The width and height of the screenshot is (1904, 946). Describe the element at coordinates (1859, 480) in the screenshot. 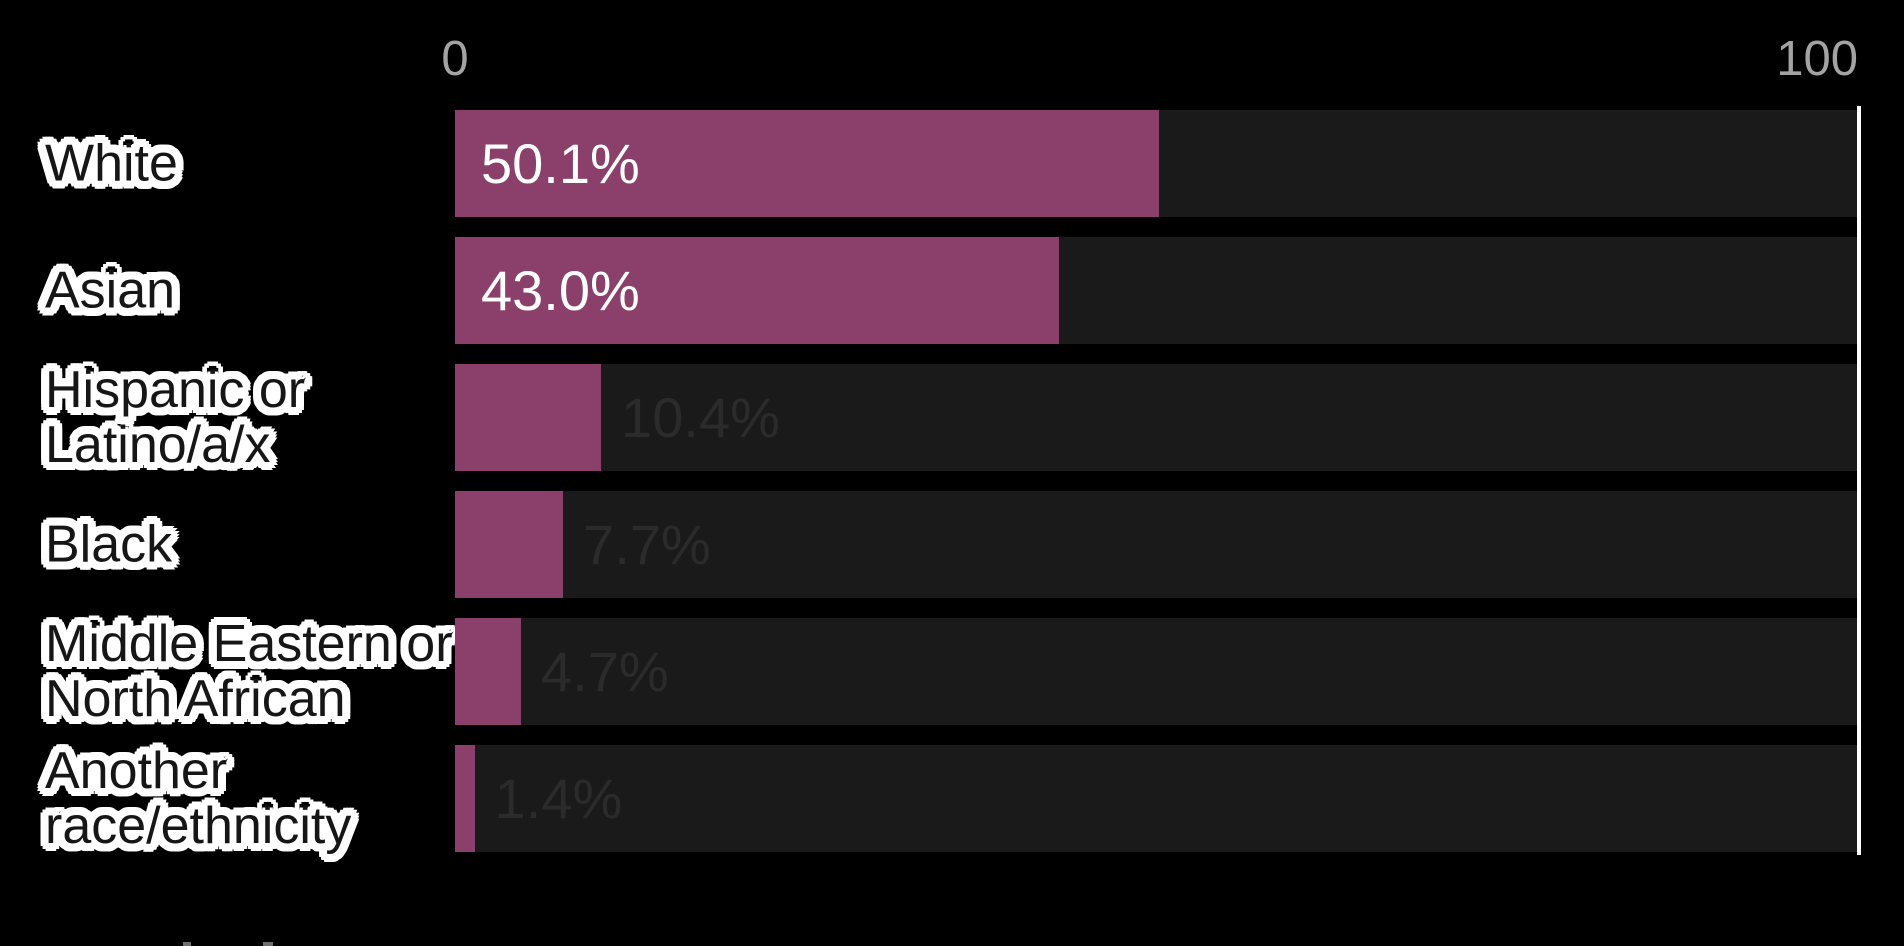

I see `axis-max-line` at that location.